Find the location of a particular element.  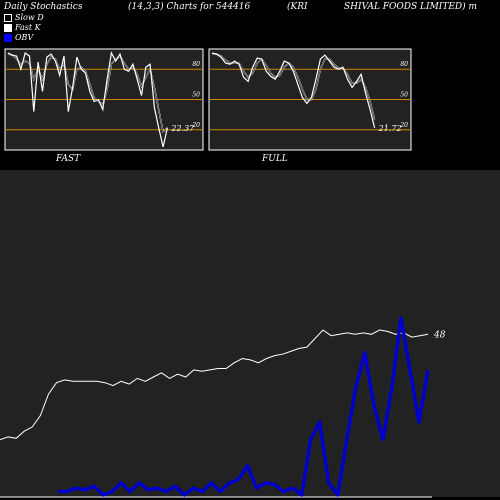

level-label-fast-20: 20 is located at coordinates (195, 125).